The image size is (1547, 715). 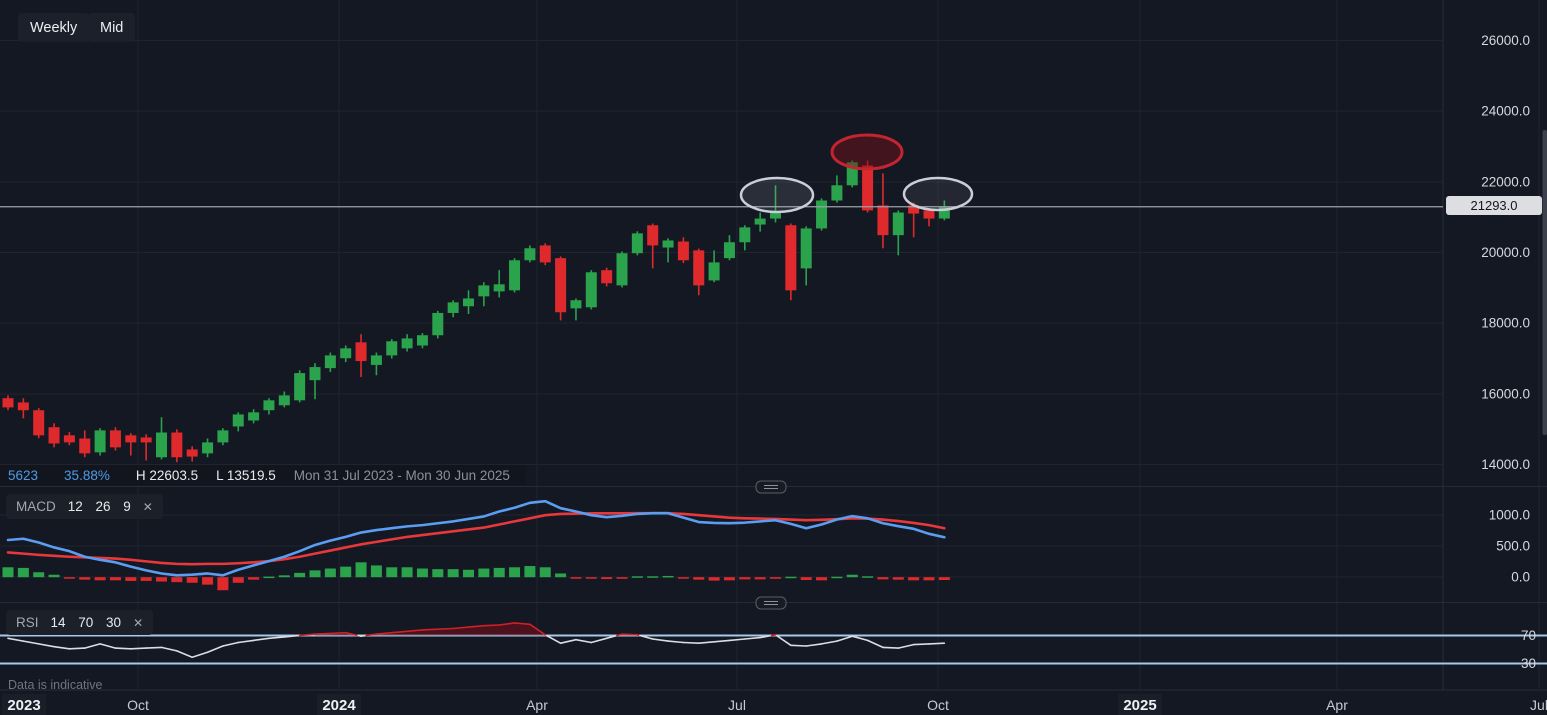 I want to click on vertical-scrollbar-thumb, so click(x=1544, y=282).